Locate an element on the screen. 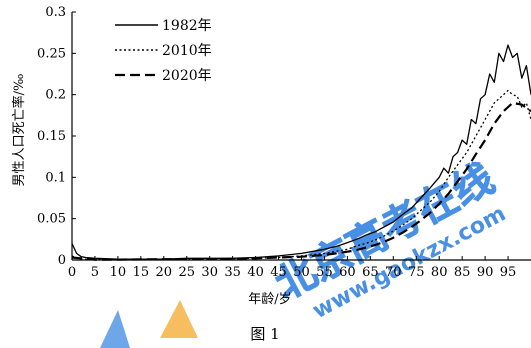  y-tick-label: 0.1 is located at coordinates (55, 177).